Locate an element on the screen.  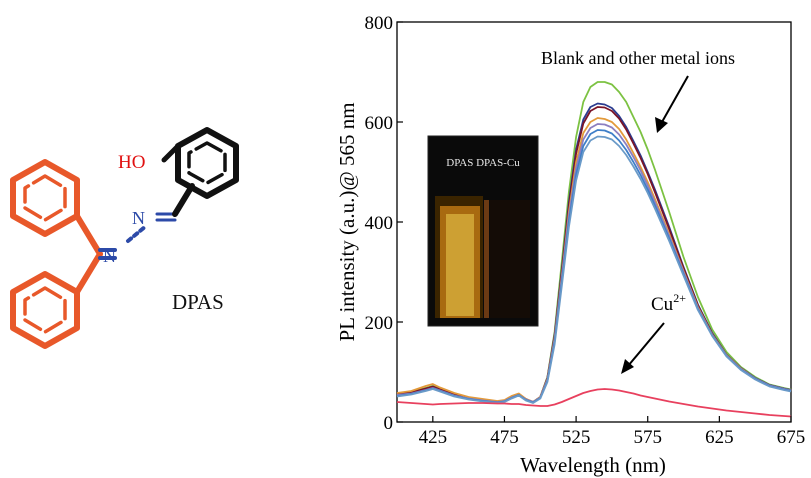
dpas-structure is located at coordinates (124, 238).